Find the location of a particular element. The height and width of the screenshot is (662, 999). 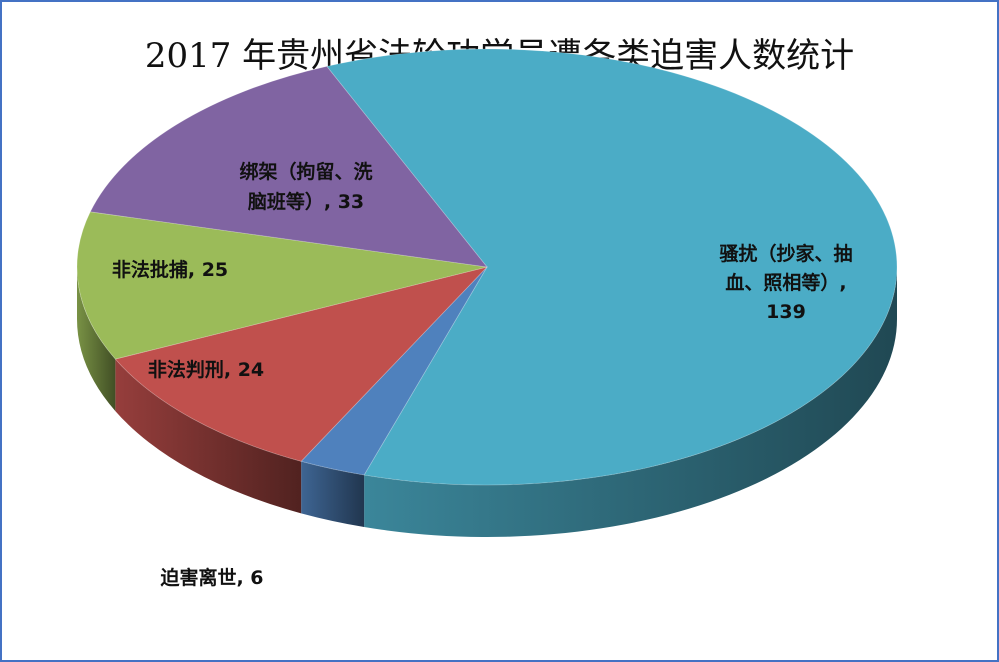

data-label-line: 非法批捕, 25 is located at coordinates (170, 269).